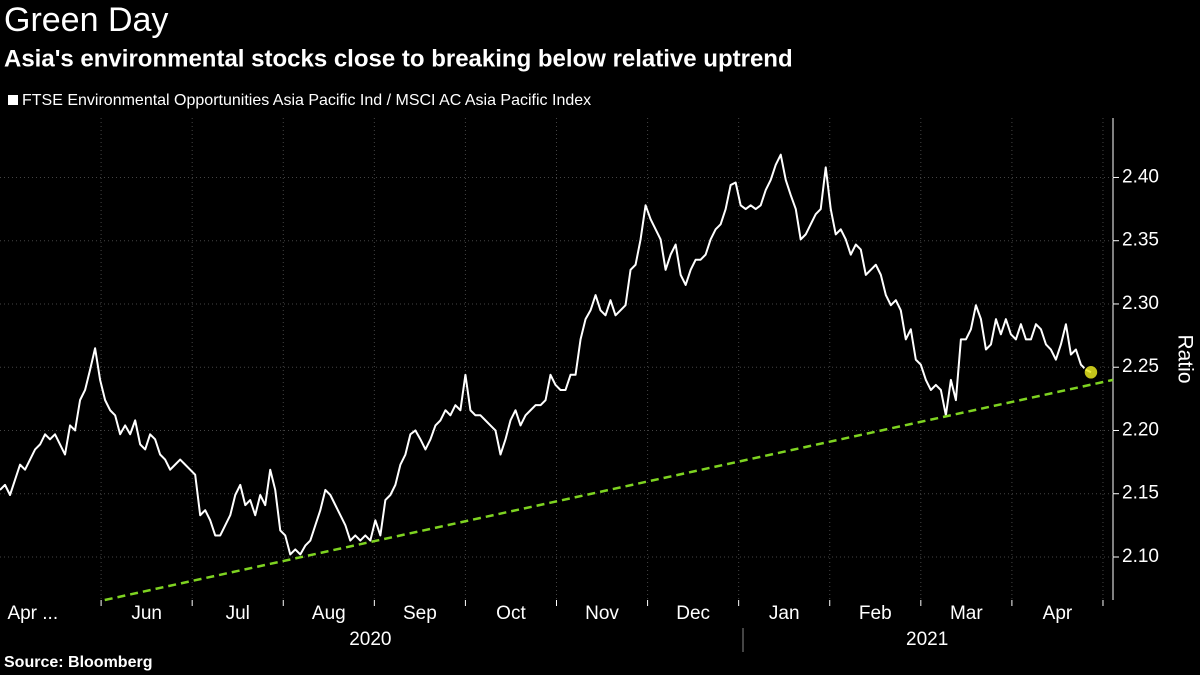 Image resolution: width=1200 pixels, height=675 pixels. What do you see at coordinates (1184, 358) in the screenshot?
I see `y-axis-label: Ratio` at bounding box center [1184, 358].